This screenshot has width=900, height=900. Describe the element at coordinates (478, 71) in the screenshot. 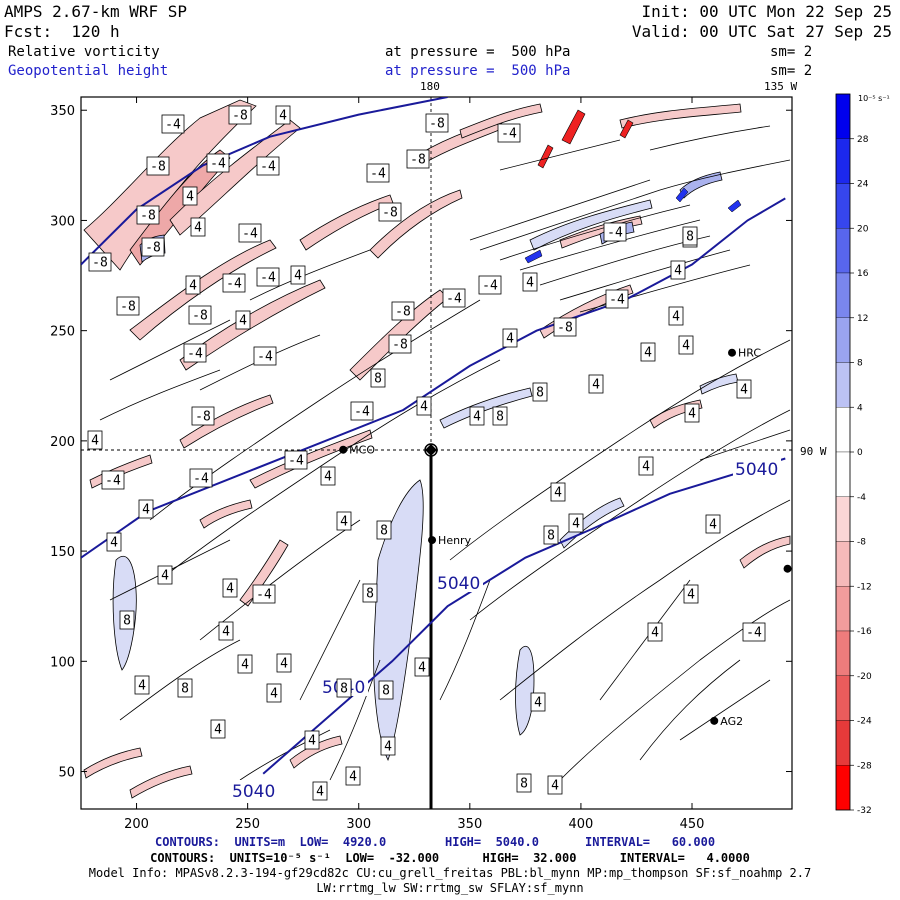

I see `field2-level: at pressure = 500 hPa` at that location.